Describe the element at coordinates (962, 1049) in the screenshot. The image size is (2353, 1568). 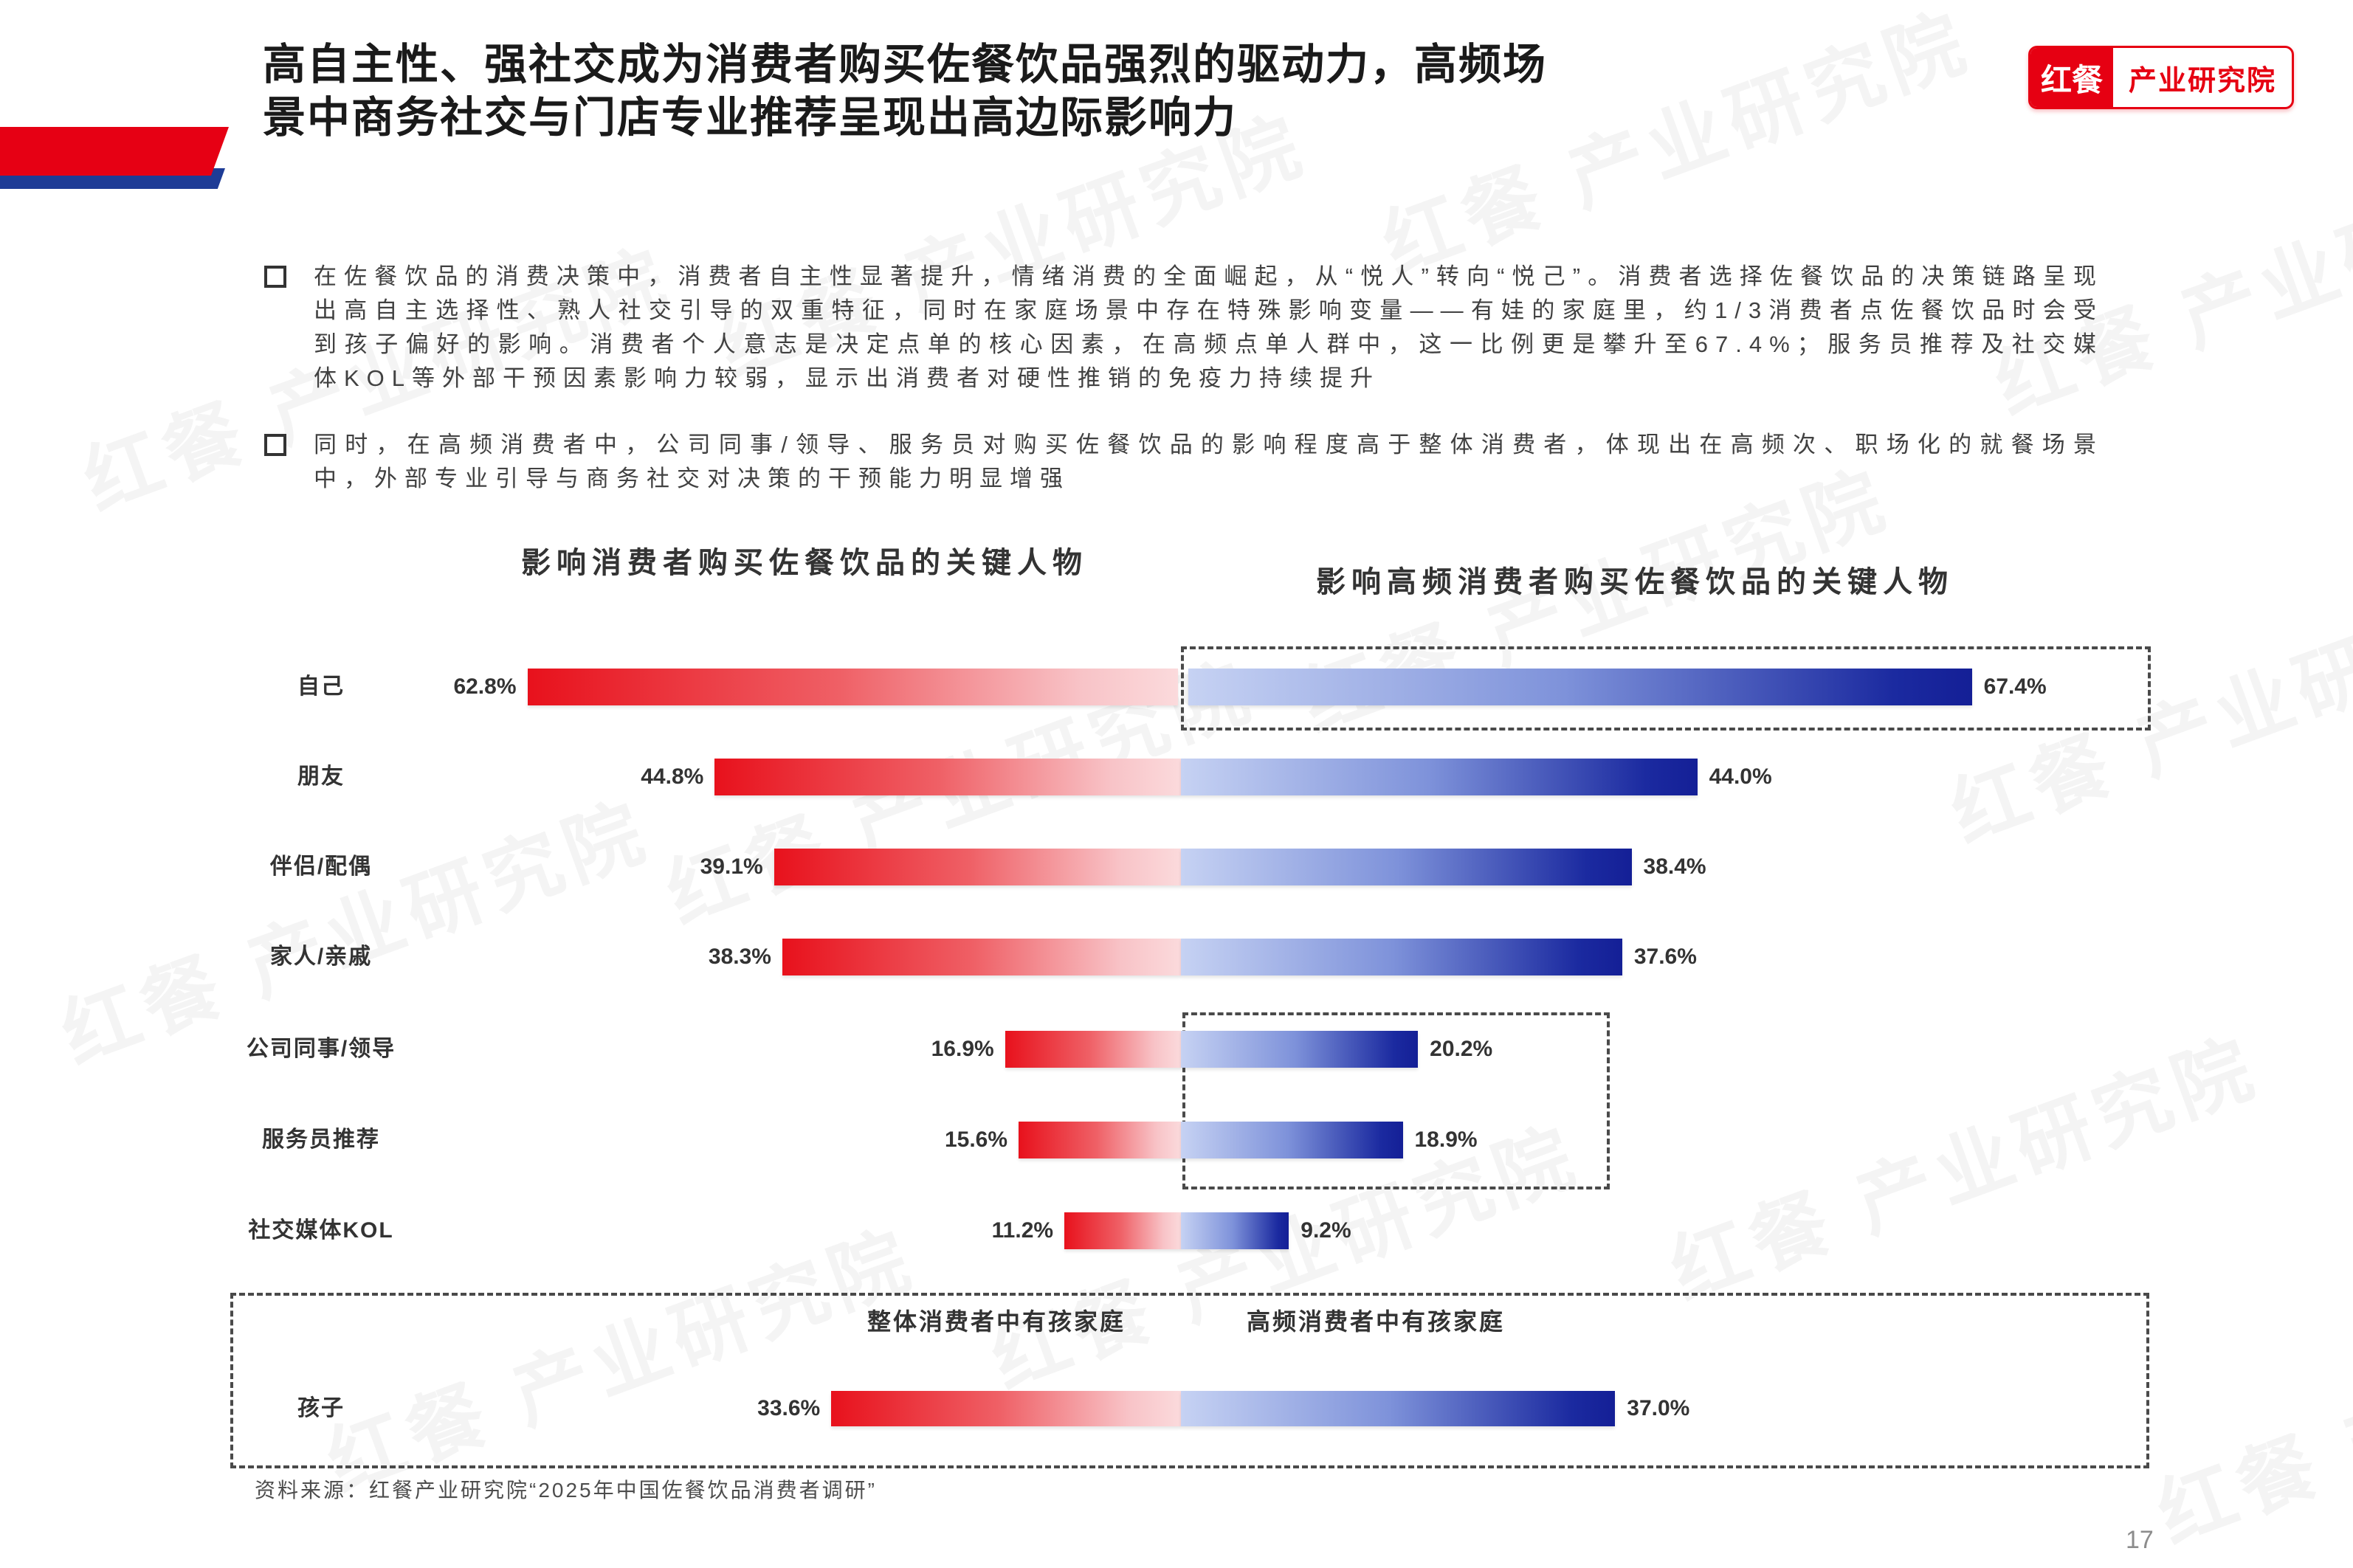
I see `left-value-label: 16.9%` at that location.